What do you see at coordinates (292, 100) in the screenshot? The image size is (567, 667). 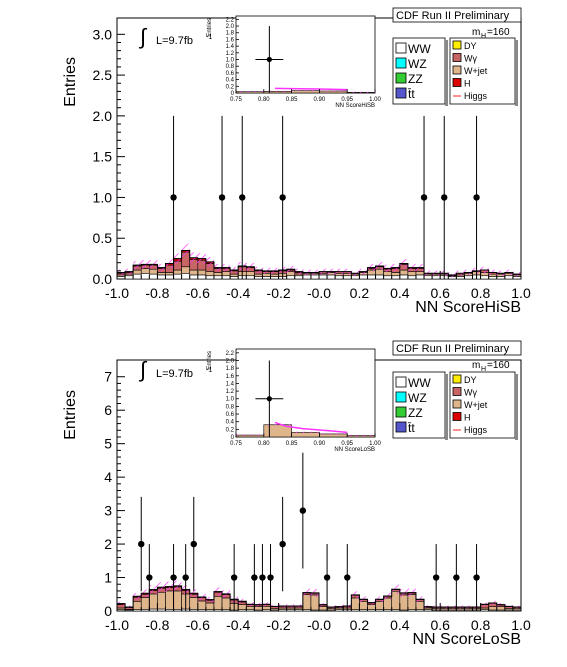 I see `inset-x-tick-label: 0.85` at bounding box center [292, 100].